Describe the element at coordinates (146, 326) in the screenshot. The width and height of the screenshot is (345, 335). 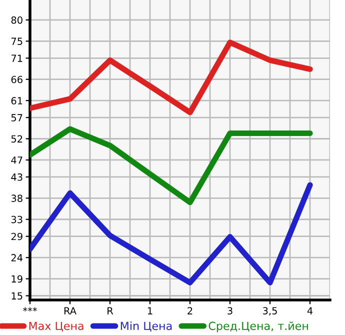
I see `legend-label: Min Цена` at that location.